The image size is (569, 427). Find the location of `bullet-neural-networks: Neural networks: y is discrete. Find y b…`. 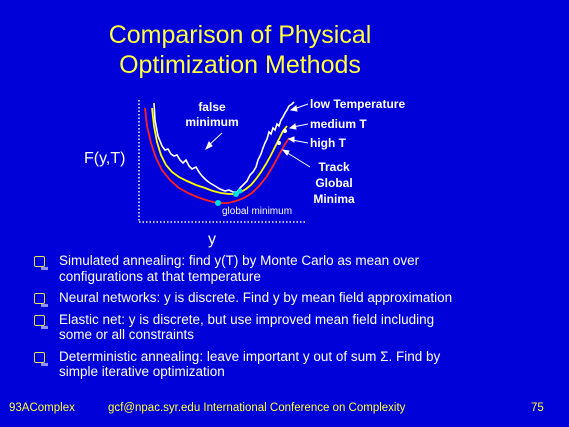

bullet-neural-networks: Neural networks: y is discrete. Find y b… is located at coordinates (294, 298).